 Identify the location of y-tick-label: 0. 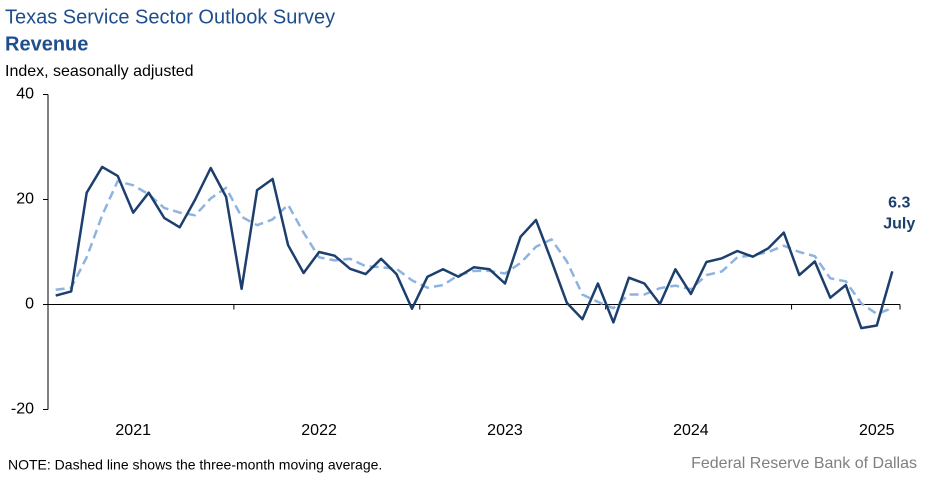
(29, 304).